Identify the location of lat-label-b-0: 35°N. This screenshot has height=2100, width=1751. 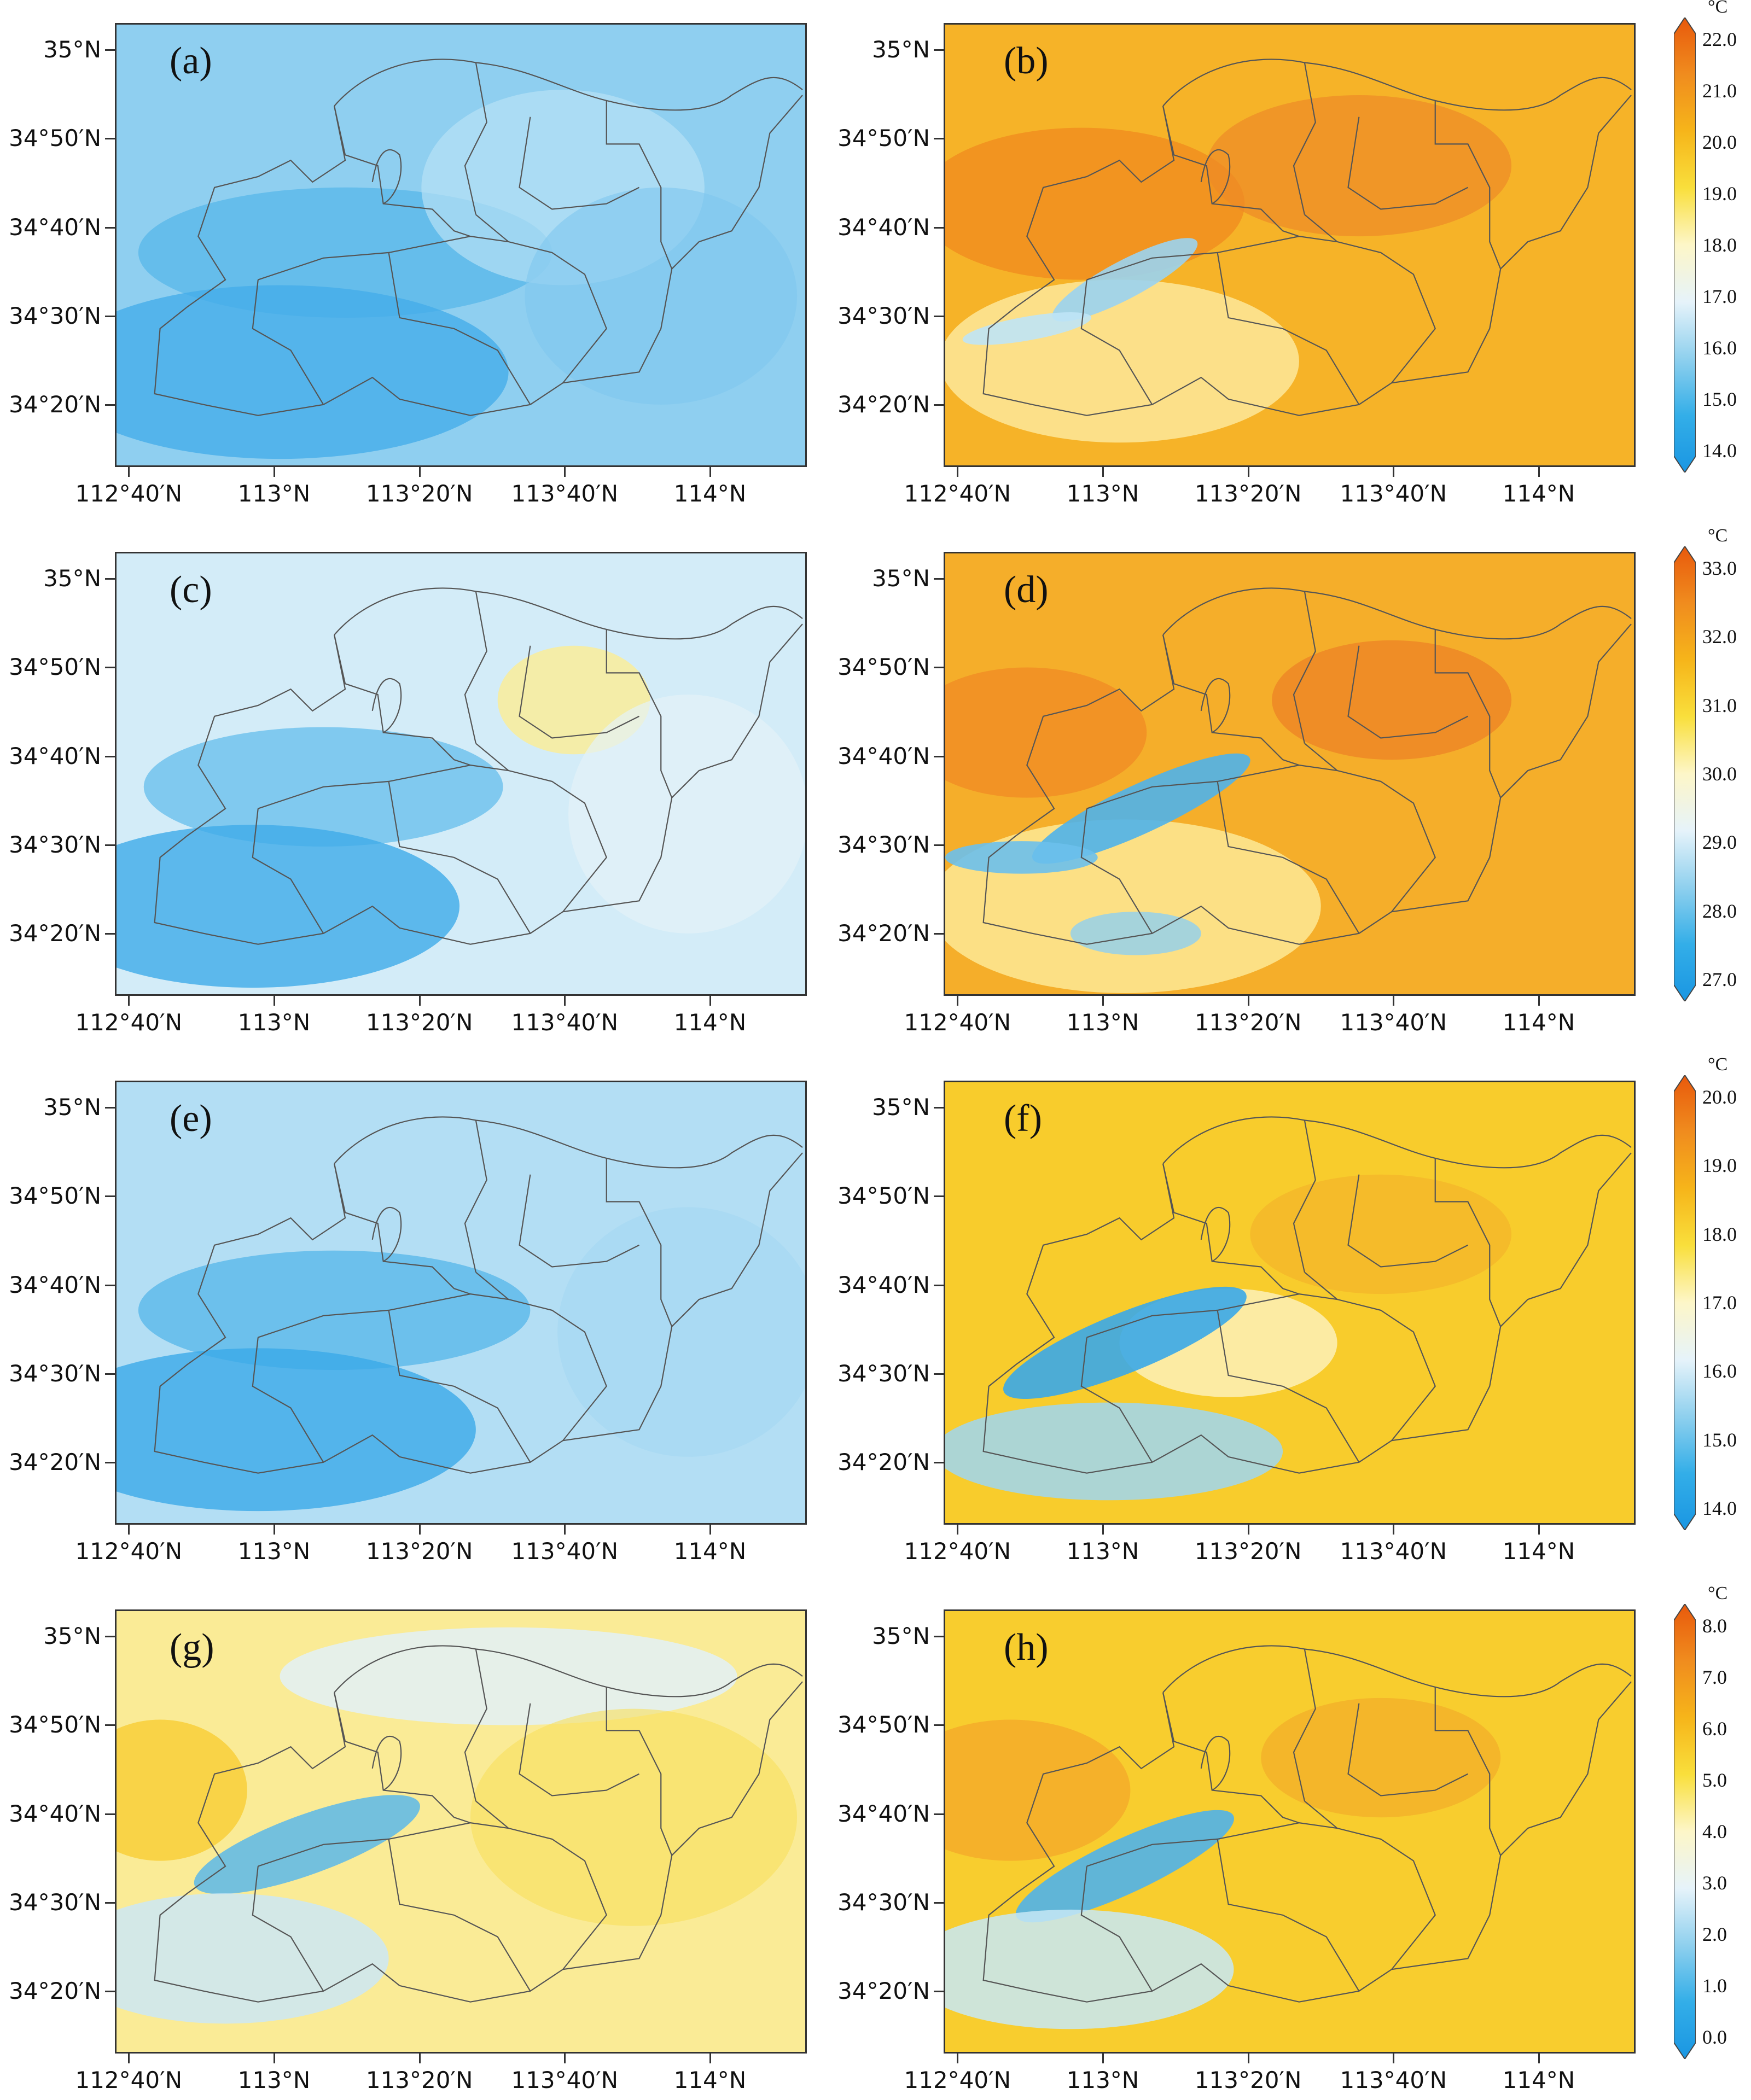
(901, 49).